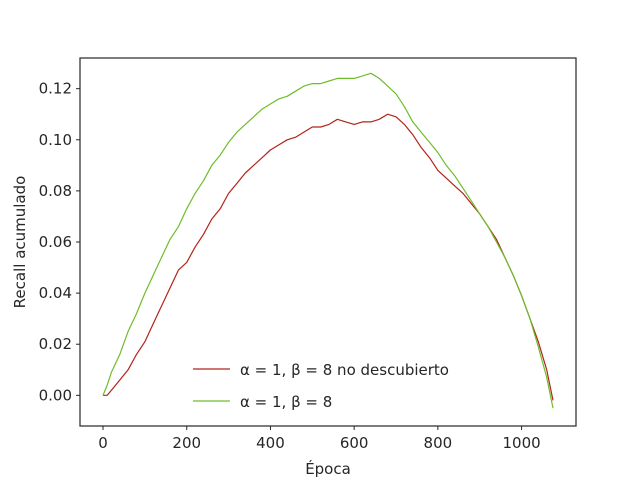  Describe the element at coordinates (344, 370) in the screenshot. I see `legend-label-1: α = 1, β = 8 no descubierto` at that location.